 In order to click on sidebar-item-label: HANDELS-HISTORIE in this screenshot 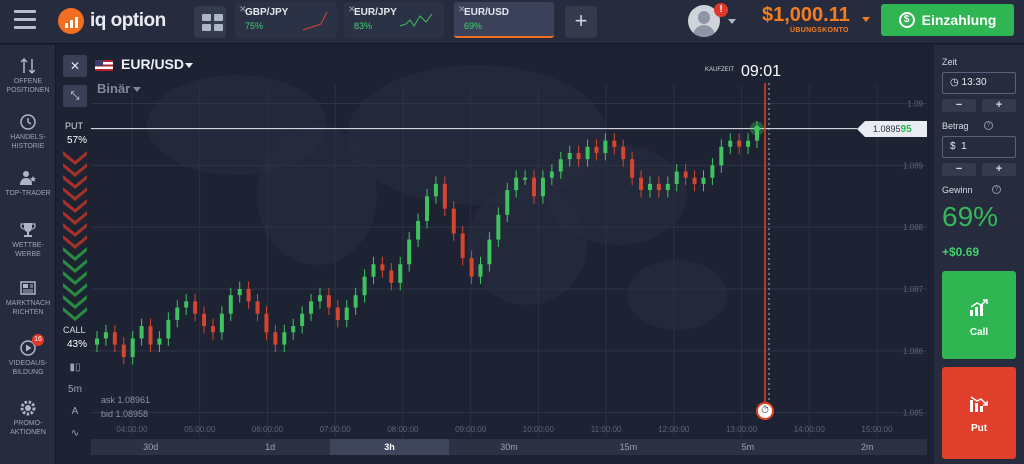, I will do `click(28, 142)`.